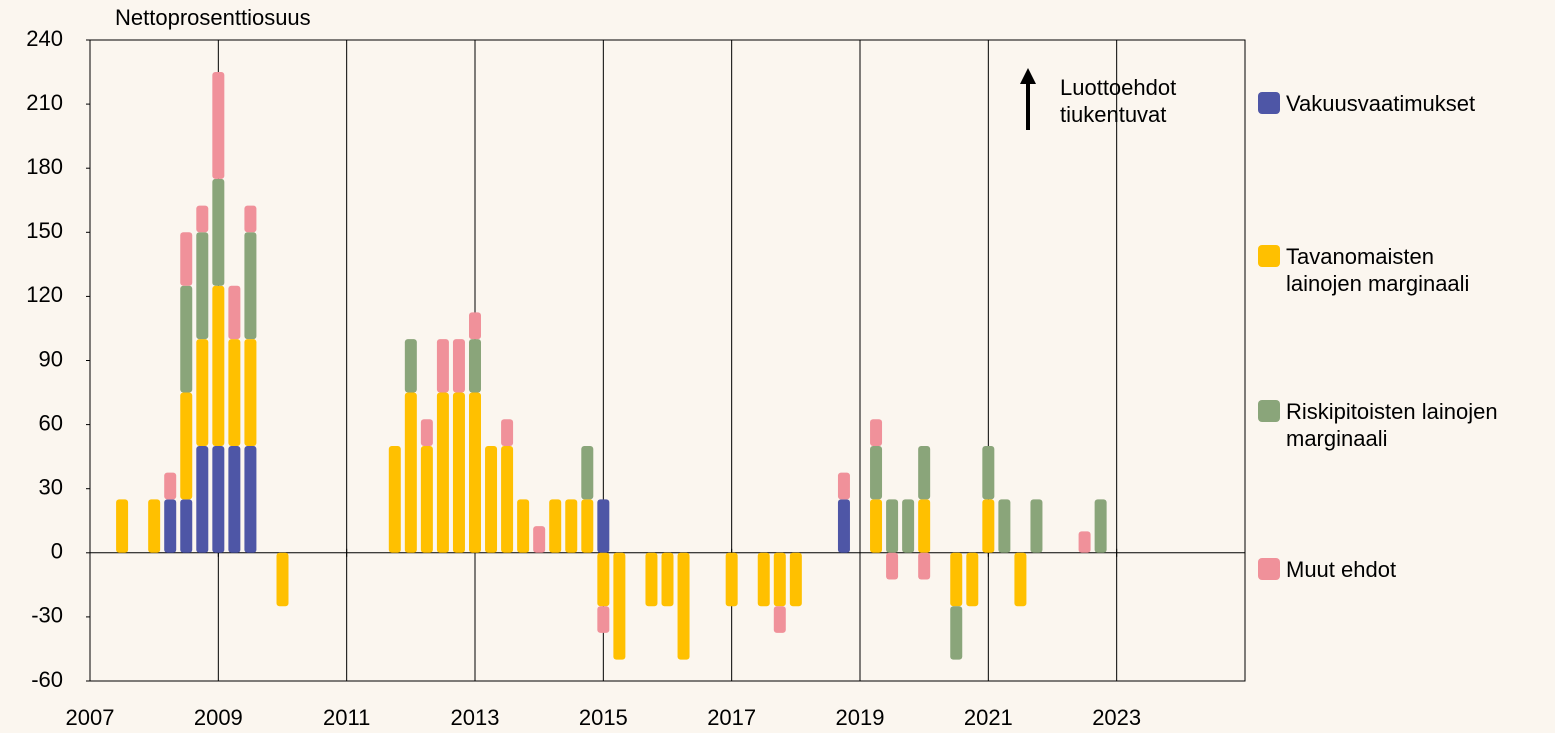  I want to click on y-tick-label: 210, so click(44, 102).